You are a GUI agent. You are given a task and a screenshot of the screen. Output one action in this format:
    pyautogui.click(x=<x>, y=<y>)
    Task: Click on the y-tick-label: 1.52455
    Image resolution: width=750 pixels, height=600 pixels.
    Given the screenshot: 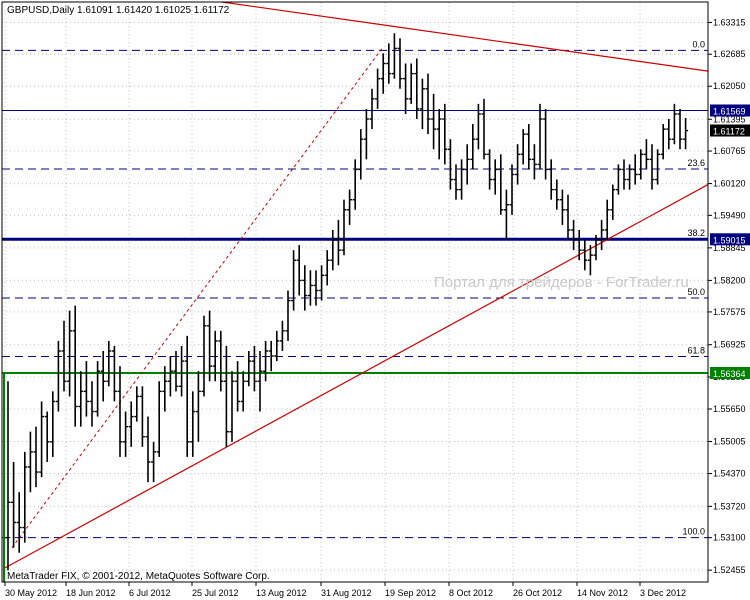 What is the action you would take?
    pyautogui.click(x=729, y=570)
    